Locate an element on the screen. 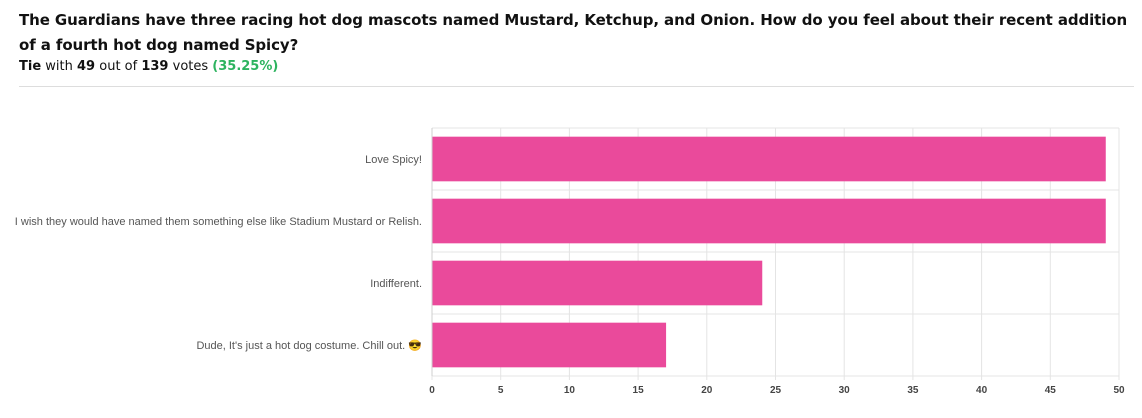 The width and height of the screenshot is (1142, 418). result-total: 139 is located at coordinates (155, 66).